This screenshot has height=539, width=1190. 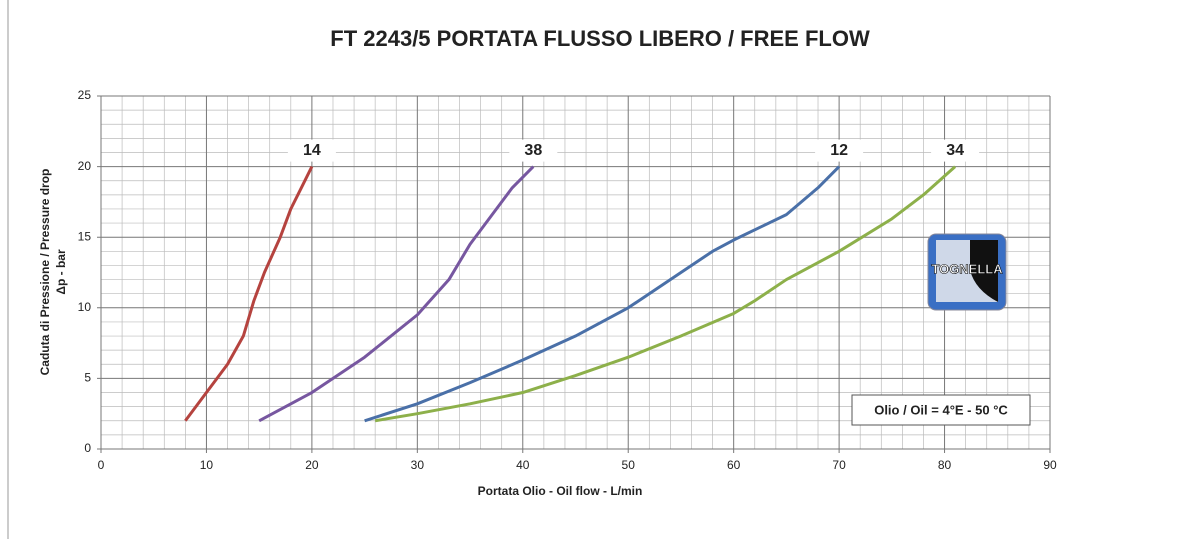 I want to click on y-tick-label: 20, so click(x=85, y=166).